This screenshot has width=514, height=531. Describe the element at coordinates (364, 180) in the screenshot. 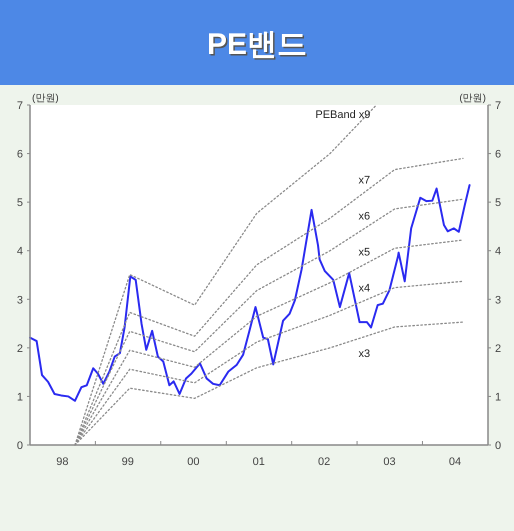

I see `series-label: x7` at that location.